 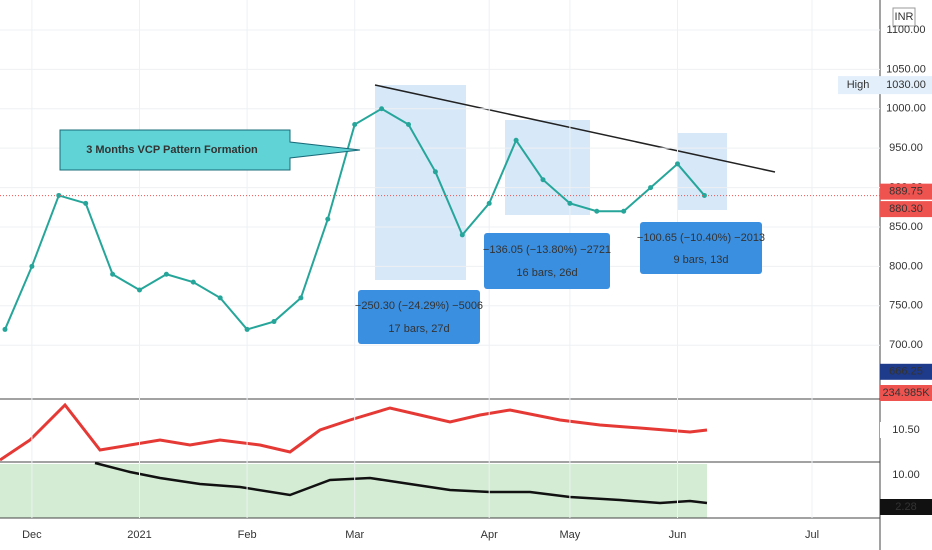 What do you see at coordinates (812, 535) in the screenshot?
I see `x-tick-label: Jul` at bounding box center [812, 535].